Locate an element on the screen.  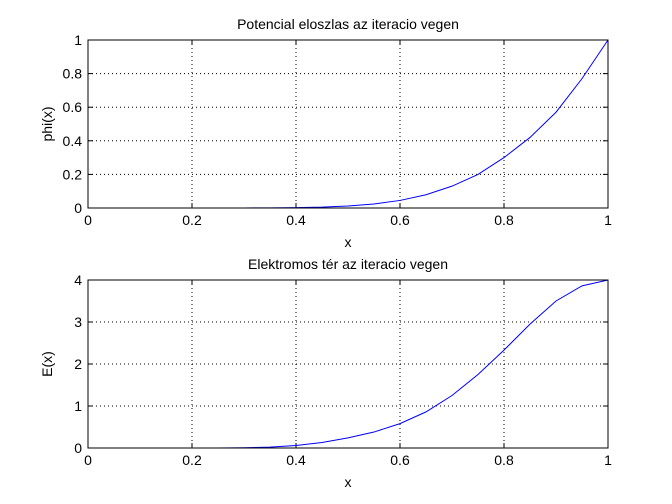
y-tick-label: 0.8 is located at coordinates (73, 74).